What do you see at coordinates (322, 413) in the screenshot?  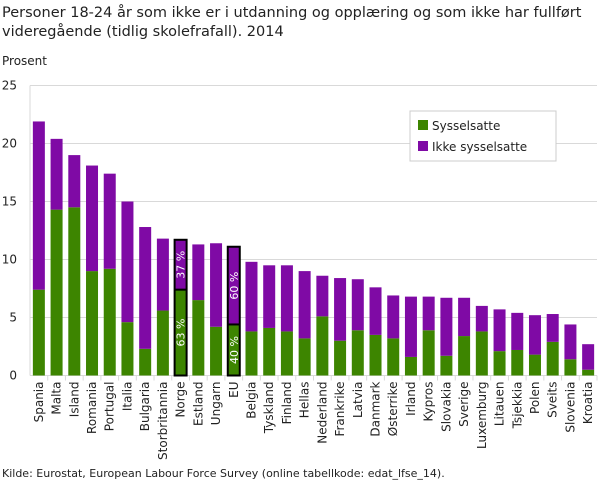 I see `x-tick-label: Nederland` at bounding box center [322, 413].